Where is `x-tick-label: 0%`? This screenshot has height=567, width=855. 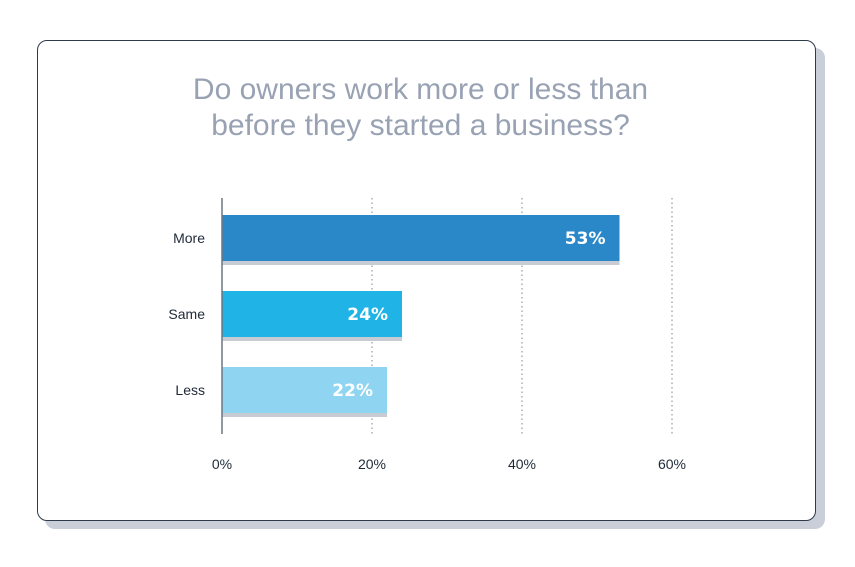
x-tick-label: 0% is located at coordinates (222, 464).